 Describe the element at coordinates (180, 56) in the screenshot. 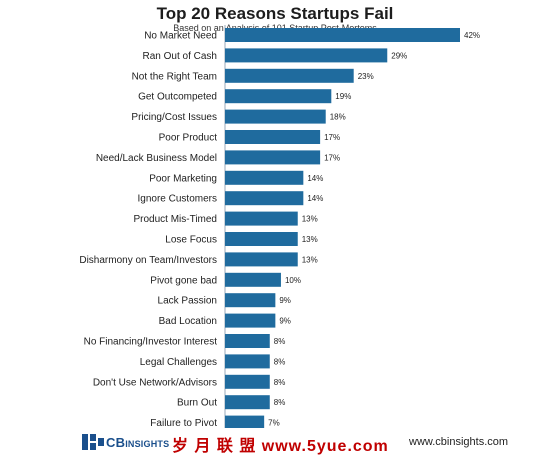

I see `category-label: Ran Out of Cash` at that location.